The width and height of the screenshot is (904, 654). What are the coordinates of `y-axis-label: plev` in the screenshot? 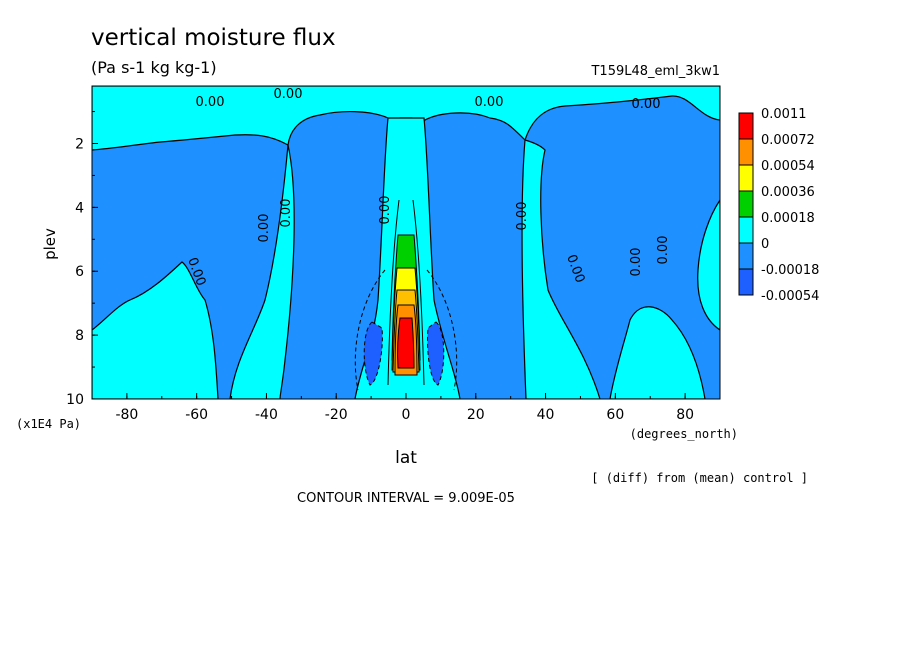 It's located at (50, 244).